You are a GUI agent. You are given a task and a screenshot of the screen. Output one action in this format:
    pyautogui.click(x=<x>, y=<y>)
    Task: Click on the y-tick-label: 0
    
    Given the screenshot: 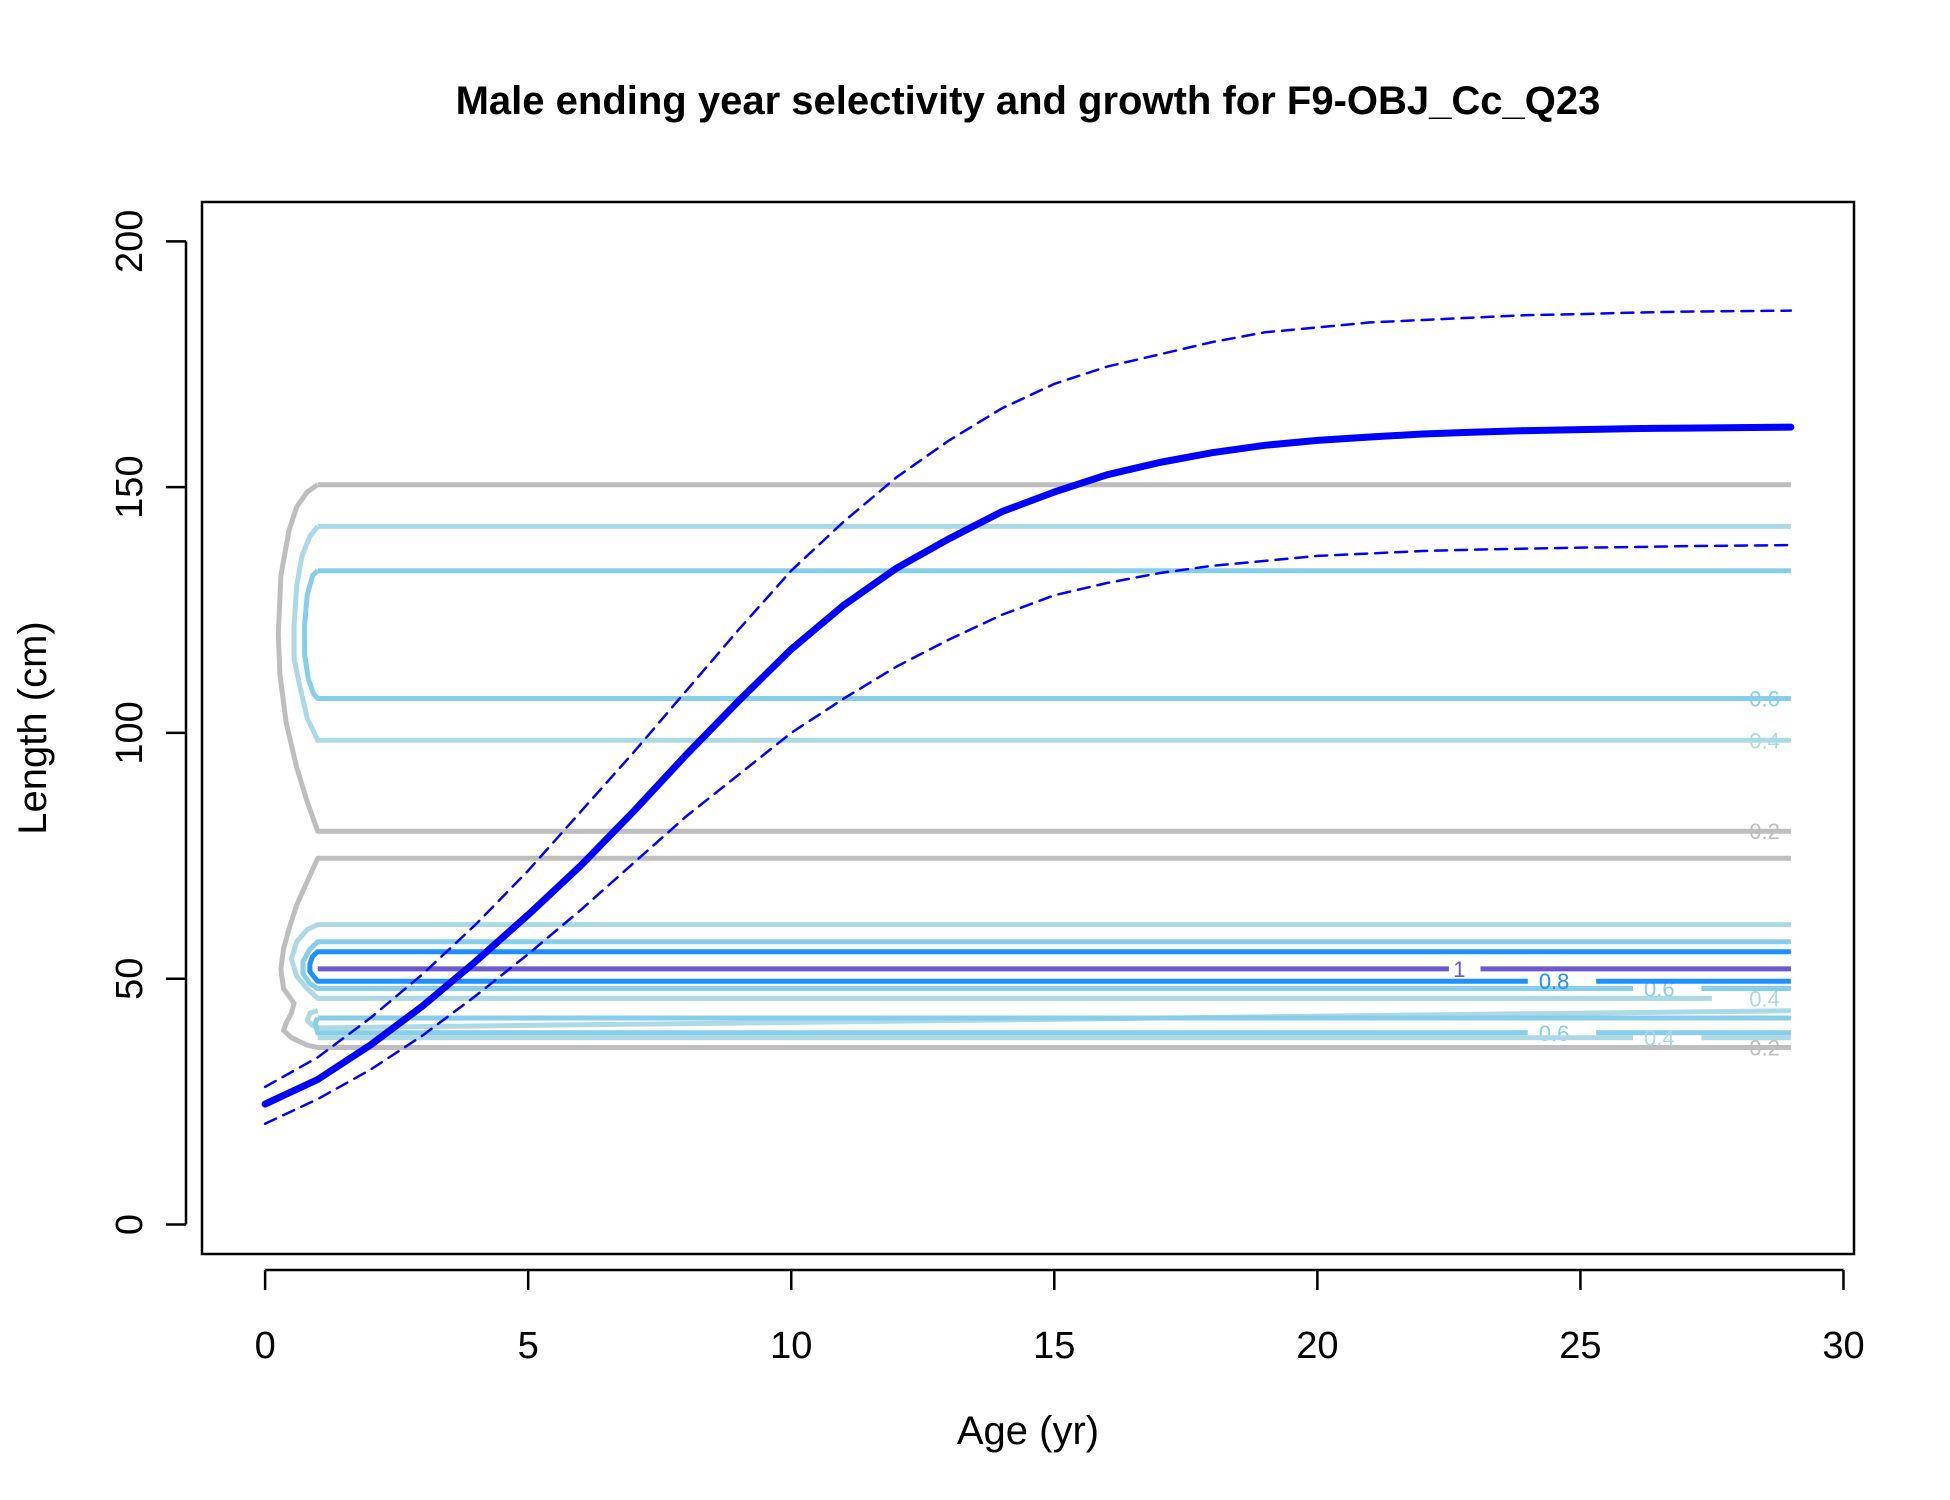 What is the action you would take?
    pyautogui.click(x=130, y=1224)
    